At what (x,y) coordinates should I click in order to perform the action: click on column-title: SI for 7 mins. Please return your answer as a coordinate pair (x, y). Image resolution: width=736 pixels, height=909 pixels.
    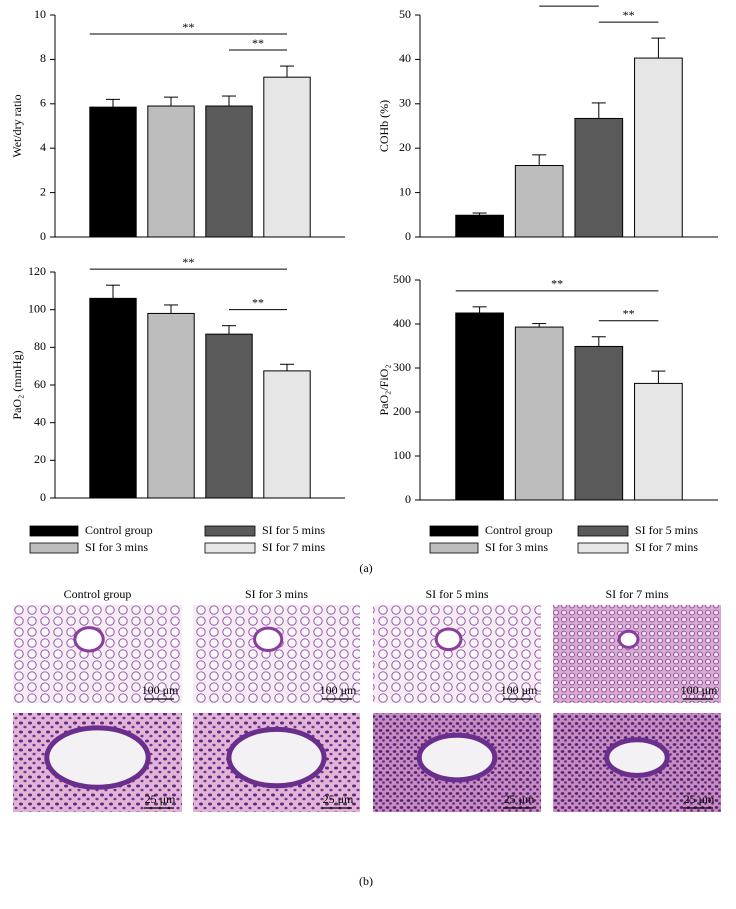
    Looking at the image, I should click on (637, 594).